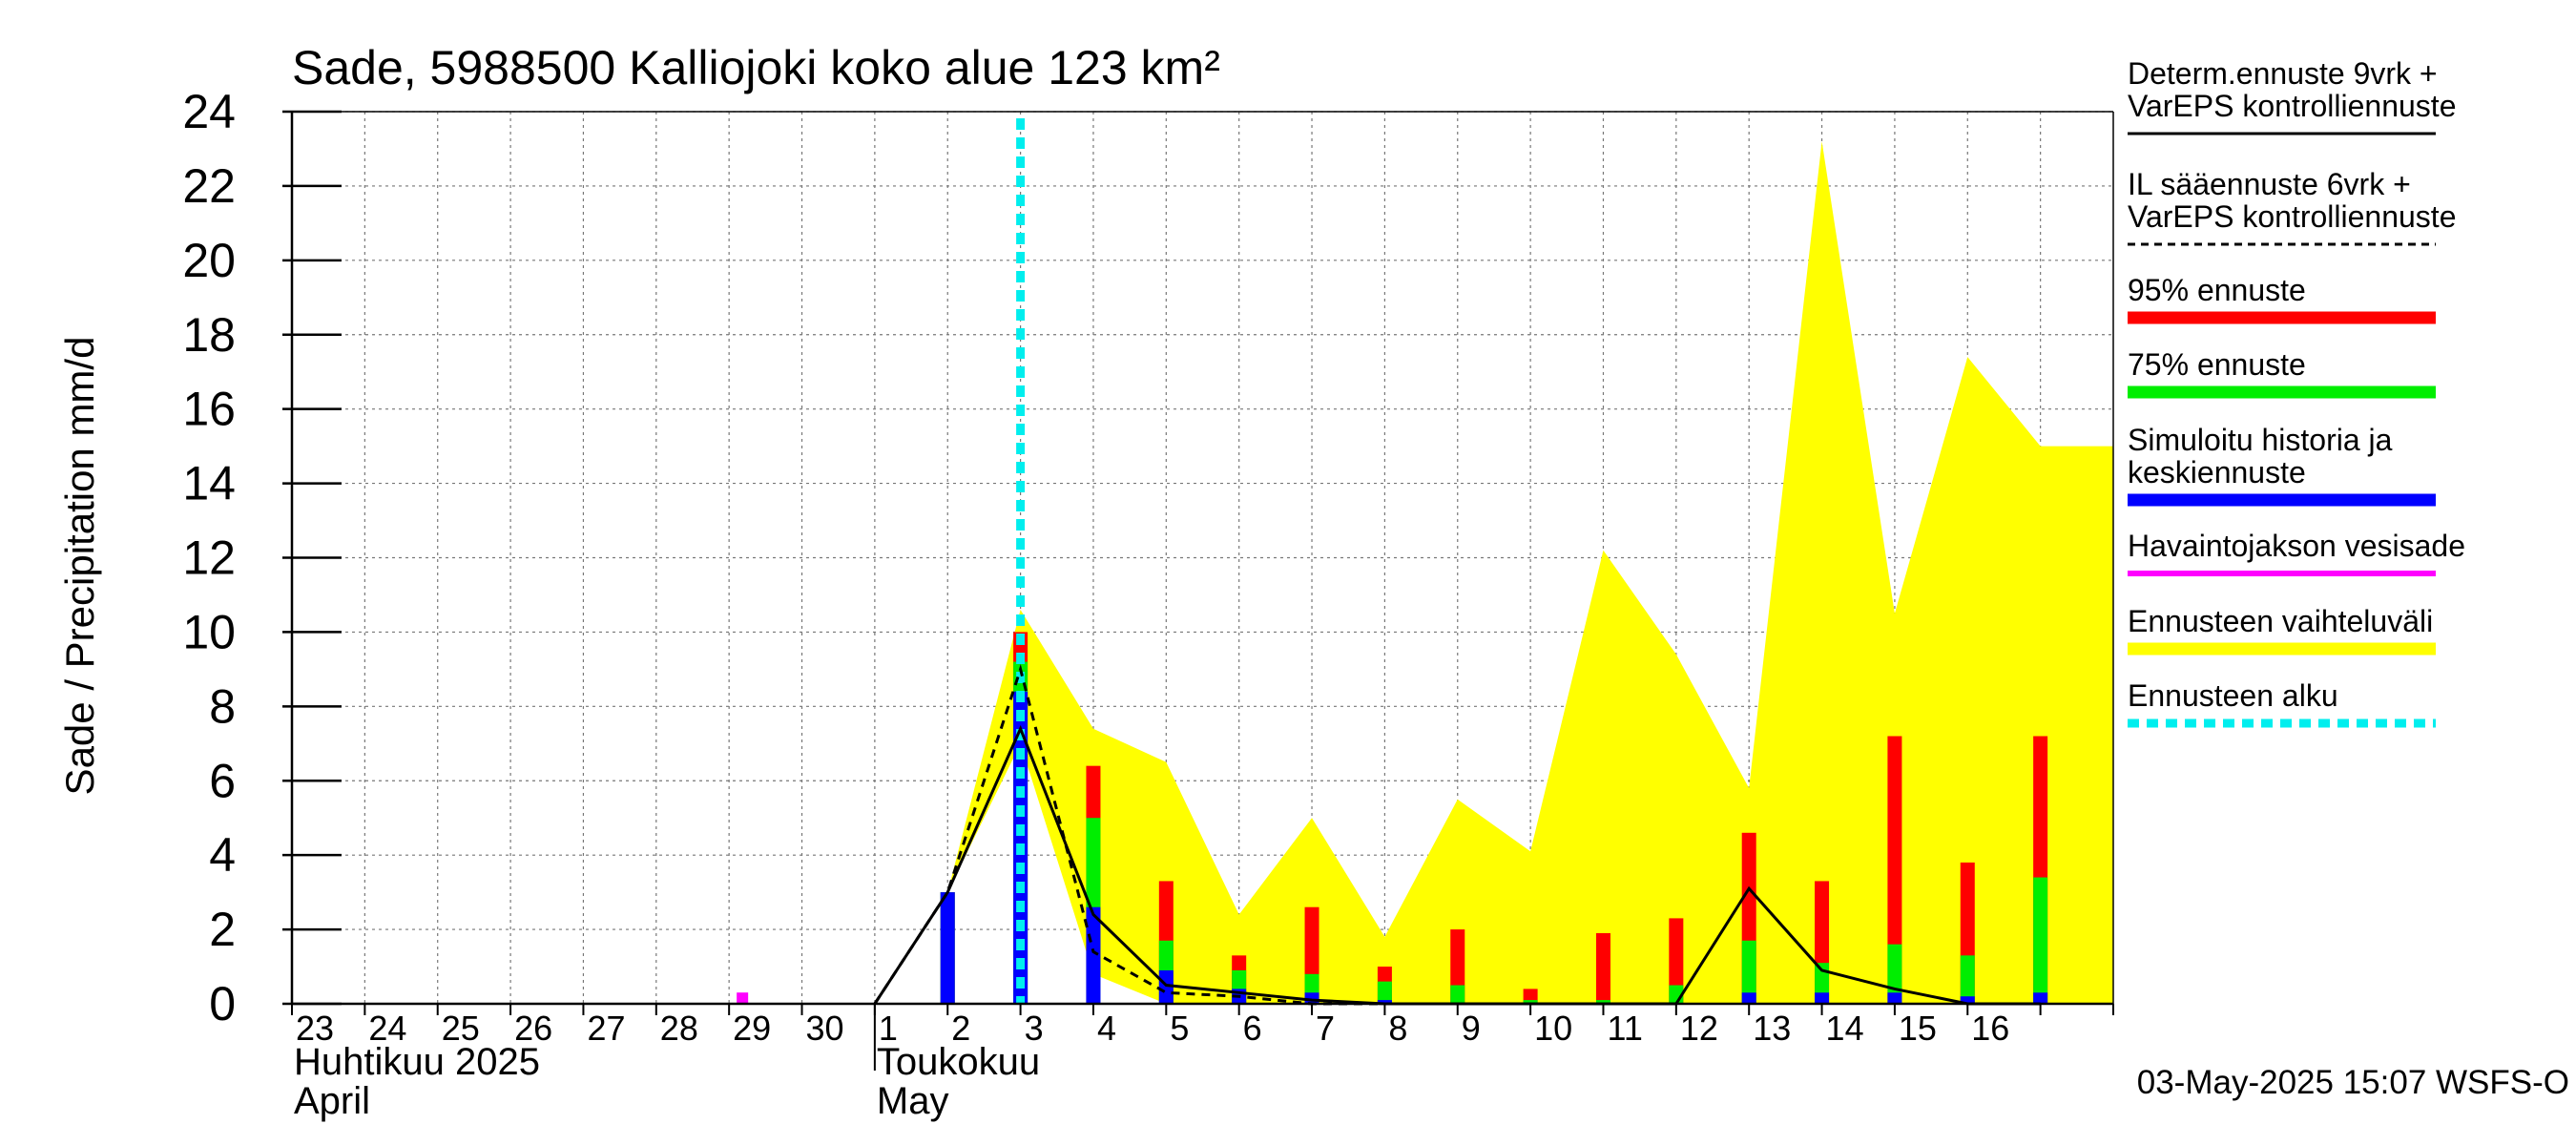 The image size is (2576, 1145). I want to click on y-tick-label: 20, so click(209, 260).